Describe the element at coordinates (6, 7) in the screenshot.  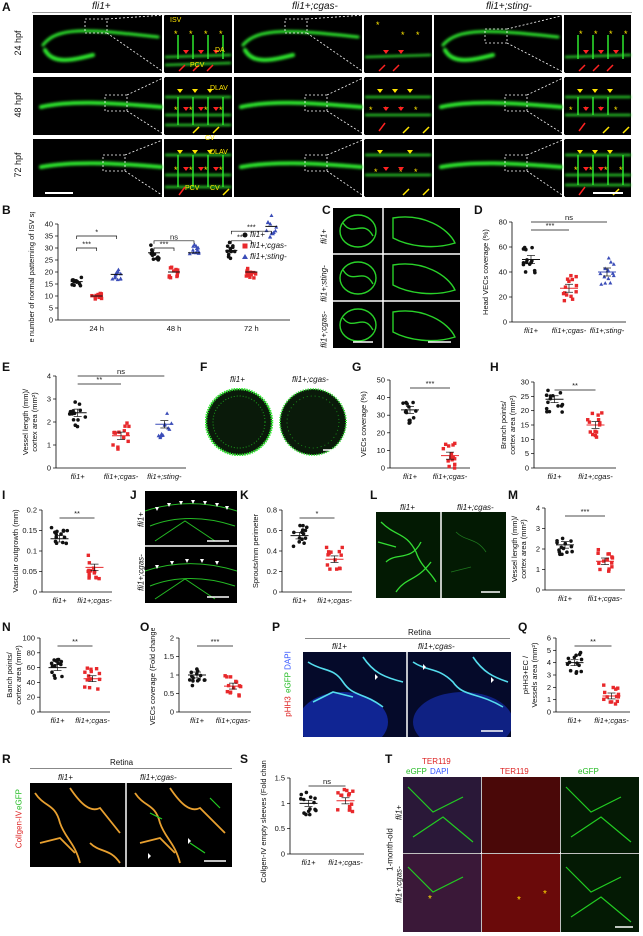
I see `panel-letter-a: A` at that location.